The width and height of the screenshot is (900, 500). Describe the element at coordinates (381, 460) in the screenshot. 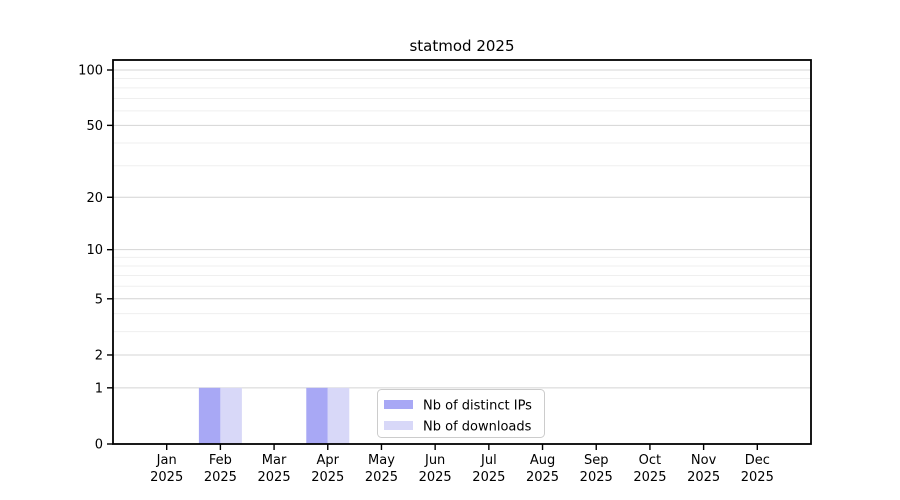

I see `x-tick-label-month: May` at that location.